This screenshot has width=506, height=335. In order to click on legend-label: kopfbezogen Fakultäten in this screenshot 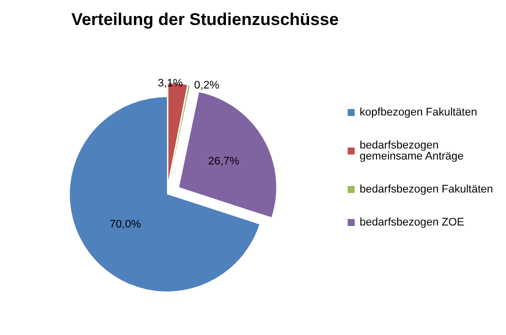, I will do `click(419, 112)`.